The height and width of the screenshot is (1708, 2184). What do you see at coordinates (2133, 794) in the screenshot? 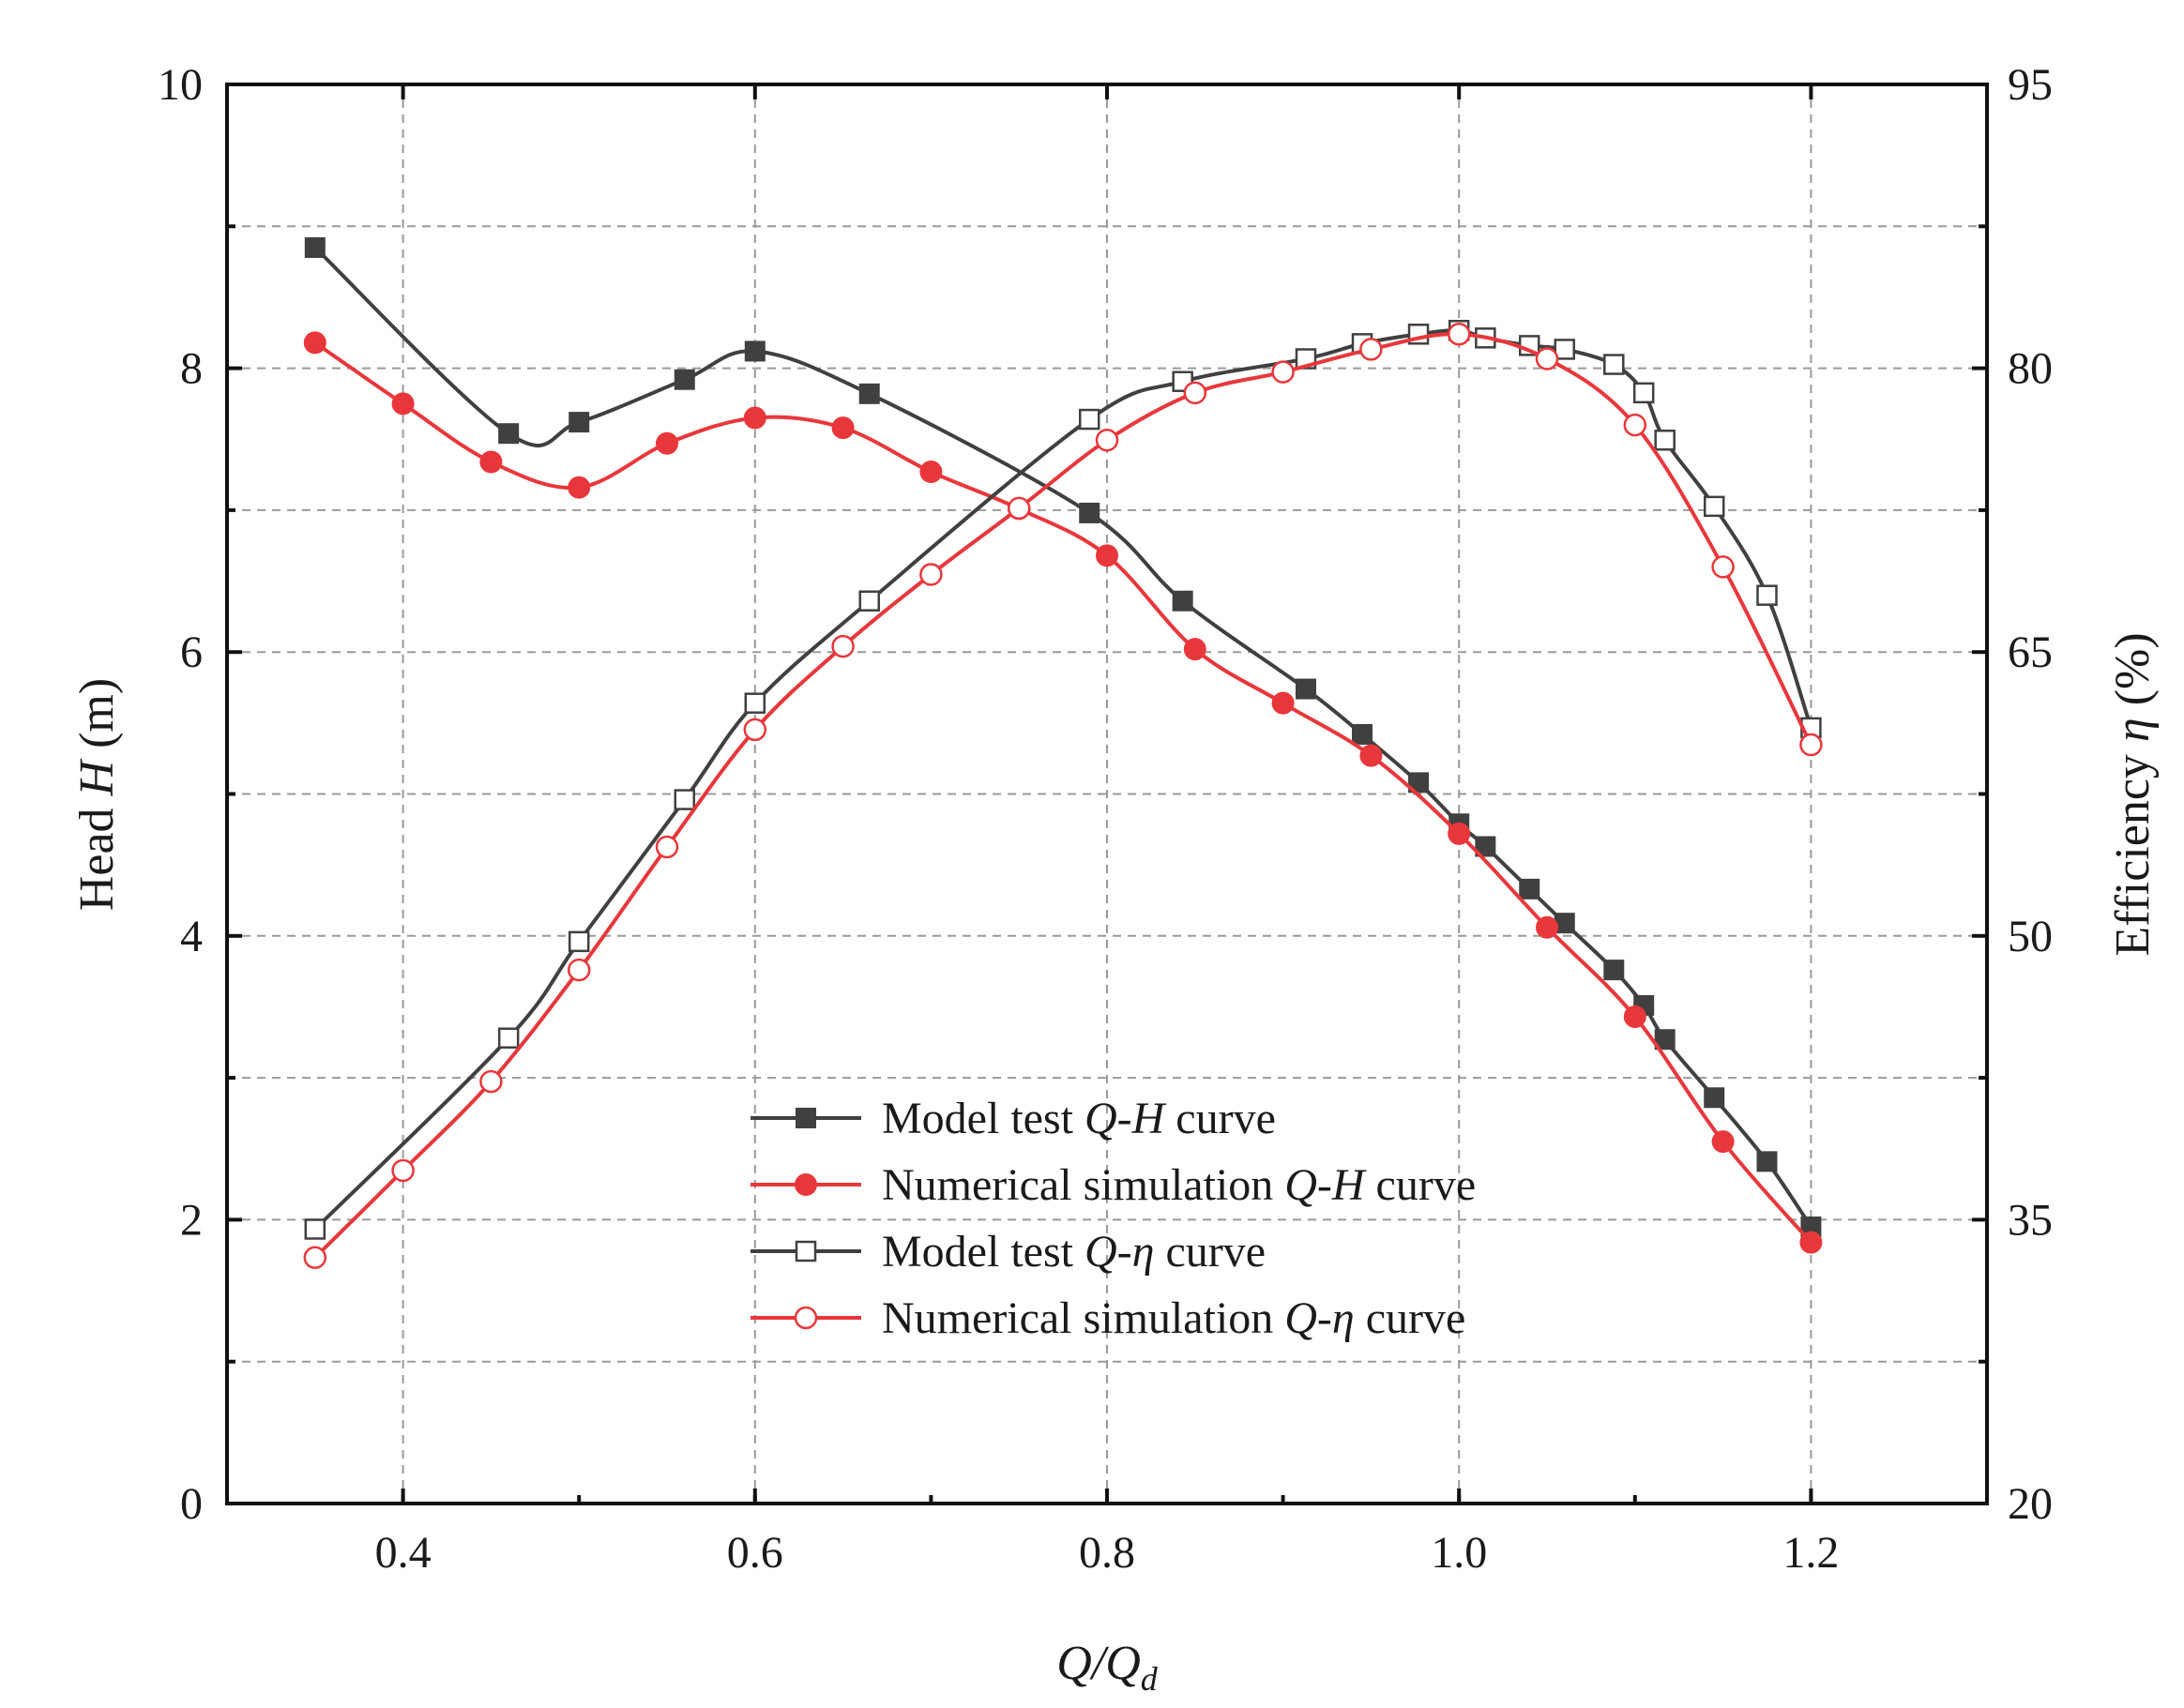
I see `y-axis-right-title: Efficiency η (%)` at bounding box center [2133, 794].